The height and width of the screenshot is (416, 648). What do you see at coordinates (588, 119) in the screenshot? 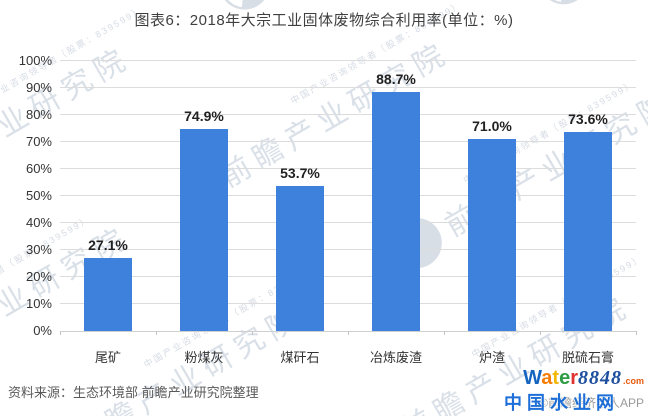
I see `bar-value-label: 73.6%` at bounding box center [588, 119].